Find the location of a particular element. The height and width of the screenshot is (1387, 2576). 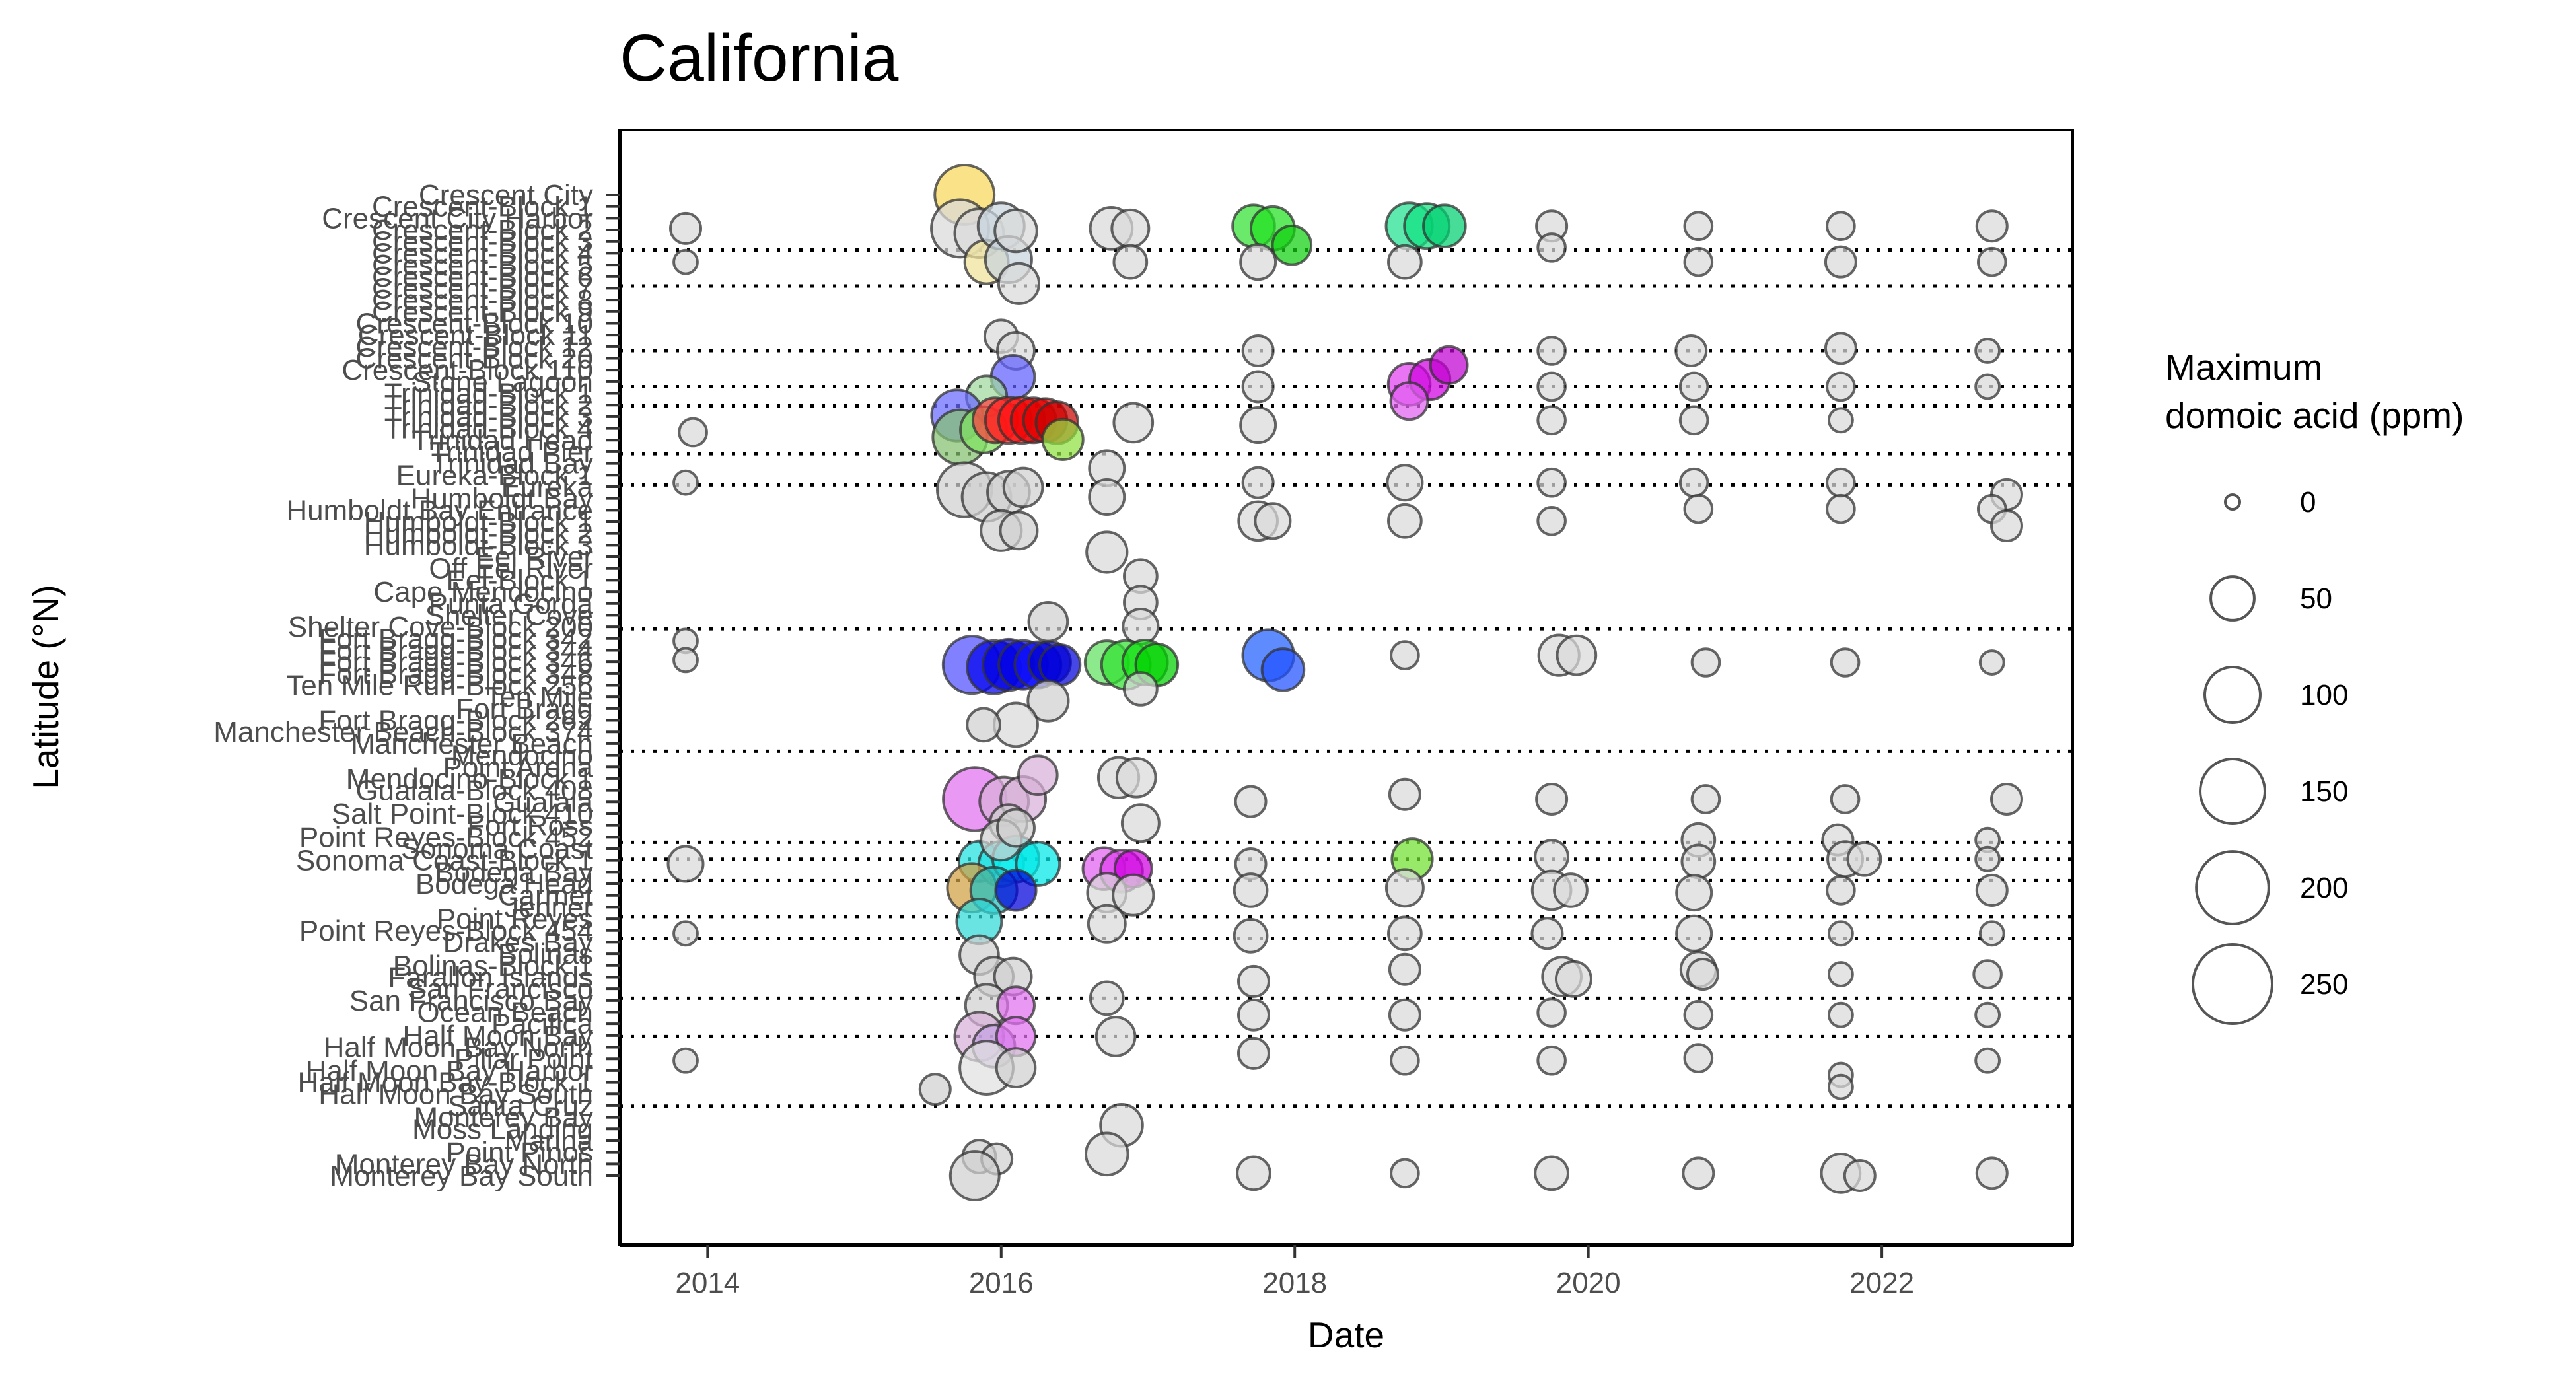

y-tick-label: Drakes Bay is located at coordinates (518, 942).